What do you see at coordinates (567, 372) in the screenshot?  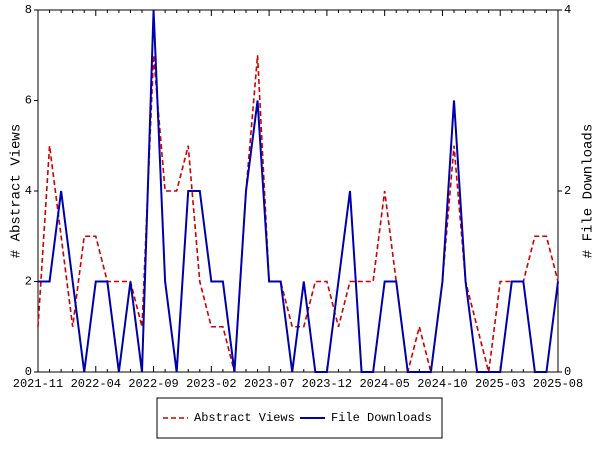 I see `y2-tick-label: 0` at bounding box center [567, 372].